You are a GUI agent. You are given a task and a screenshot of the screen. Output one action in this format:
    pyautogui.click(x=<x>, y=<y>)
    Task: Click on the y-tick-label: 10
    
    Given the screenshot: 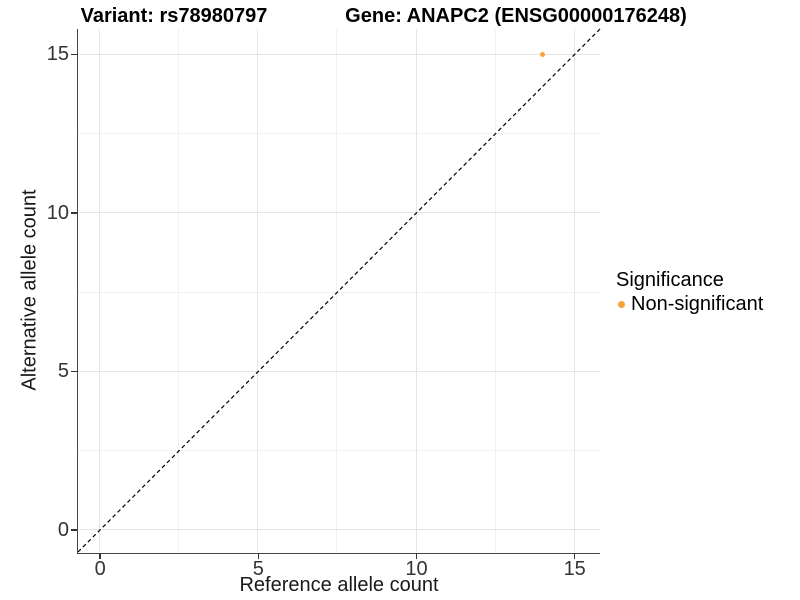 What is the action you would take?
    pyautogui.click(x=57, y=212)
    